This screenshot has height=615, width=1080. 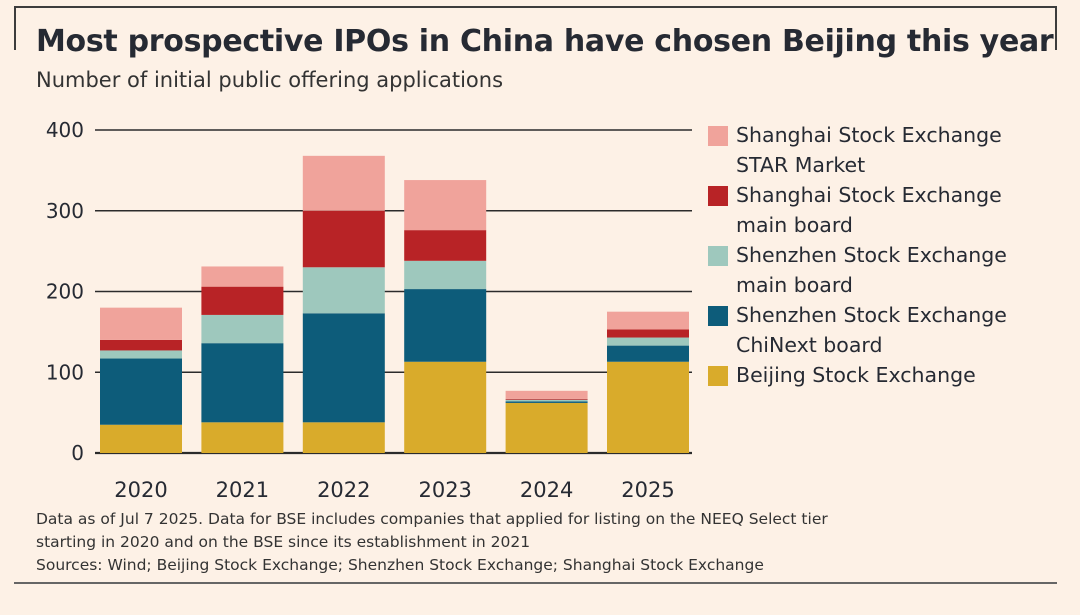 I want to click on x-tick-label: 2020, so click(x=140, y=490).